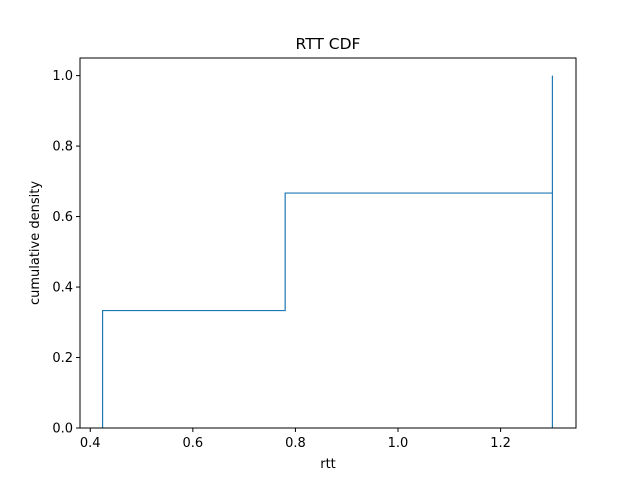 Image resolution: width=640 pixels, height=480 pixels. What do you see at coordinates (90, 443) in the screenshot?
I see `x-tick-label: 0.4` at bounding box center [90, 443].